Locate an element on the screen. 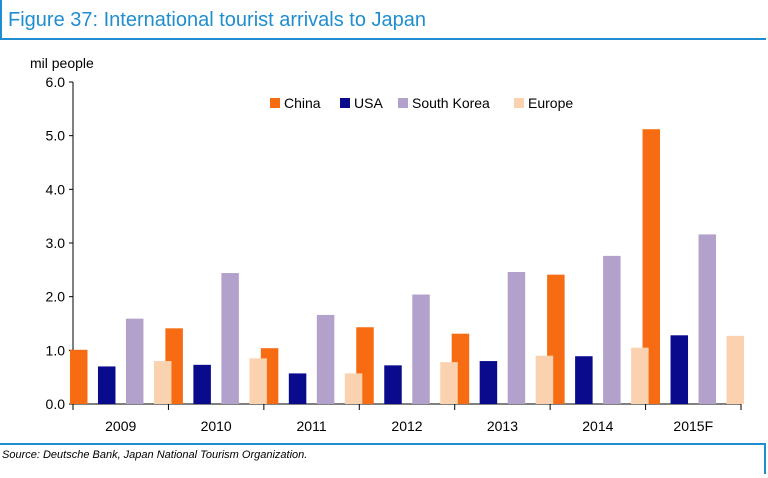  bar-china-2009 is located at coordinates (78, 376).